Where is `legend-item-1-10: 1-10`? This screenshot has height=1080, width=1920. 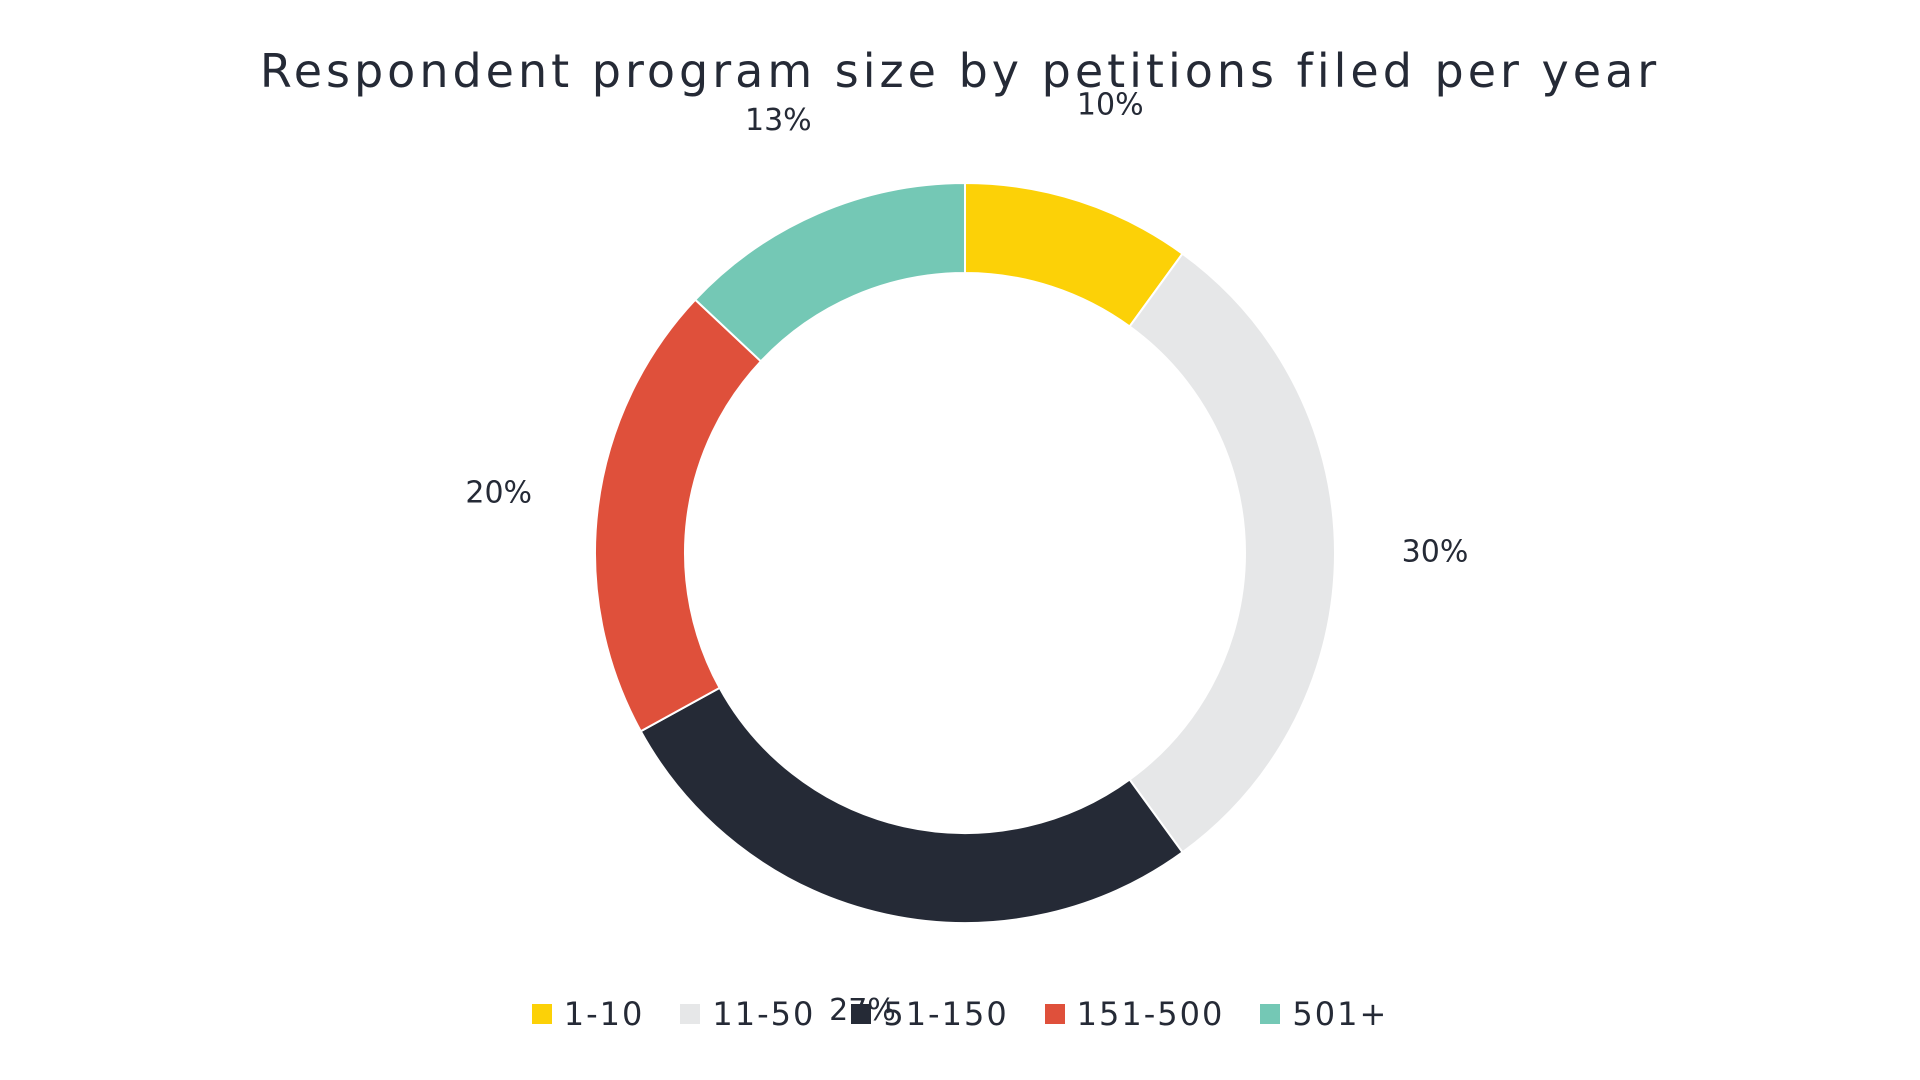
legend-item-1-10: 1-10 is located at coordinates (588, 1014).